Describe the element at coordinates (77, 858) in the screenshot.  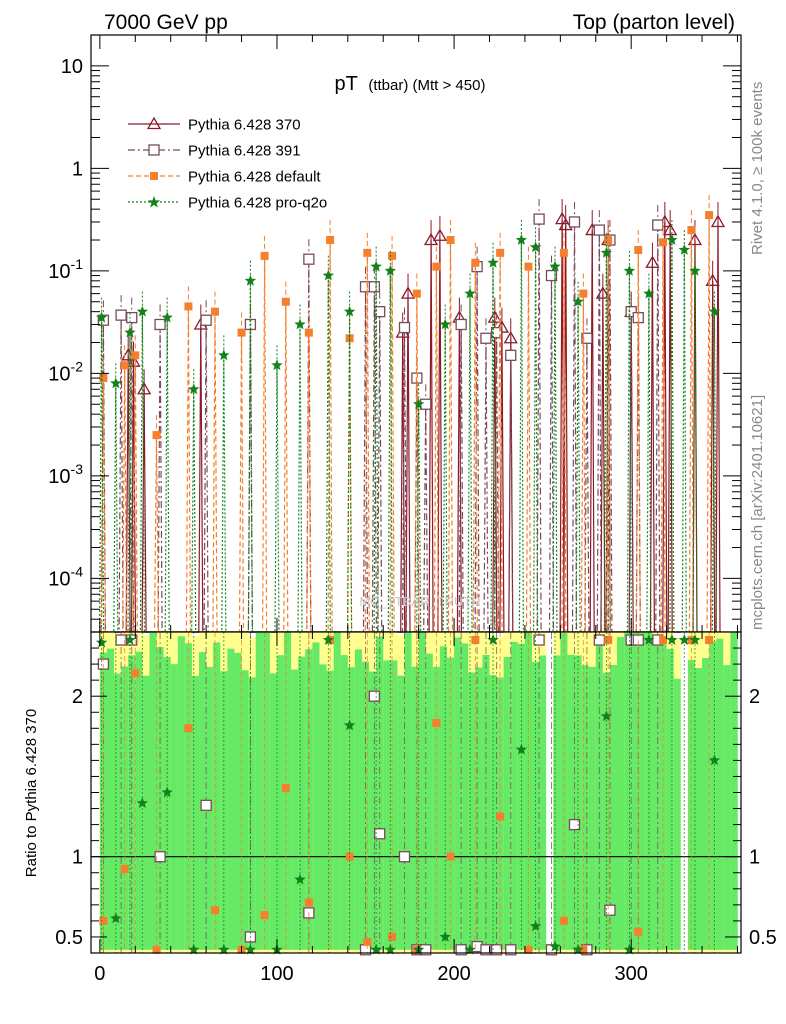
I see `ratio-y-tick-label: 1` at that location.